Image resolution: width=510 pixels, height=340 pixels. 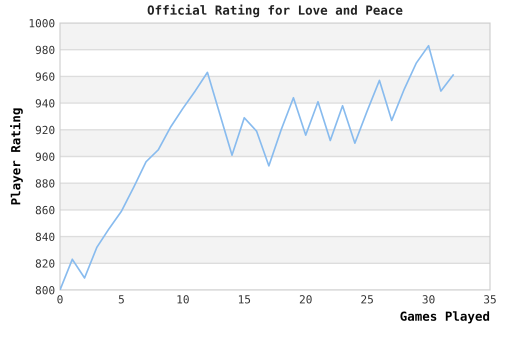 I want to click on x-axis-title: Games Played, so click(x=445, y=317).